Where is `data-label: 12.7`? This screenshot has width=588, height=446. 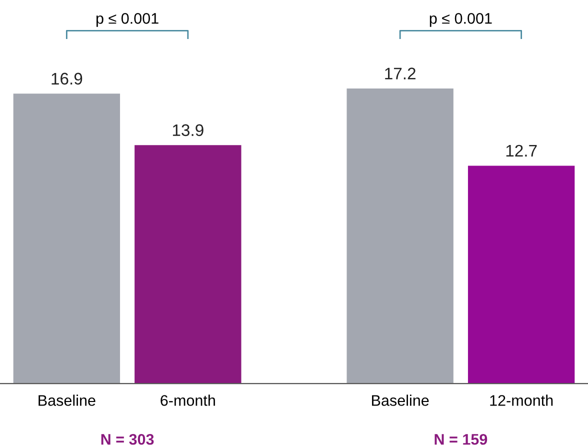
data-label: 12.7 is located at coordinates (521, 150).